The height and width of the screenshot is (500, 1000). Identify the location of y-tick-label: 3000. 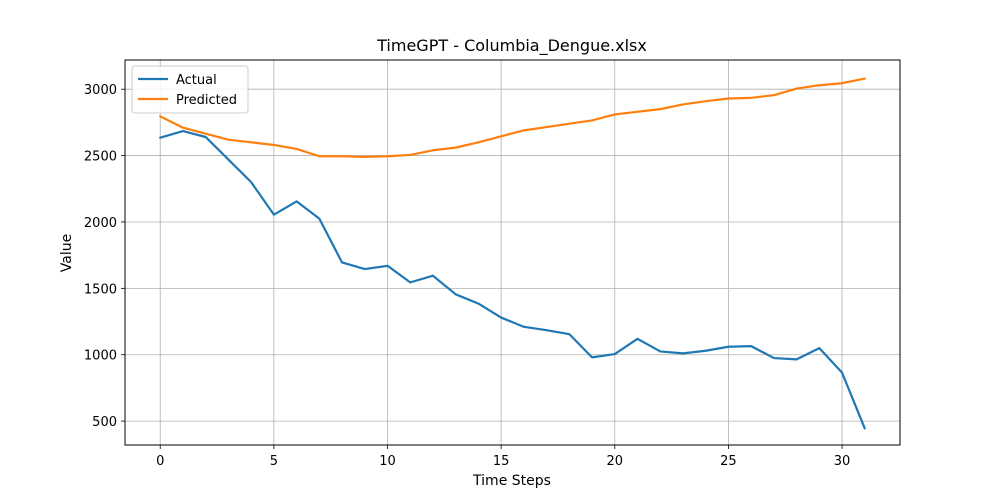
(100, 90).